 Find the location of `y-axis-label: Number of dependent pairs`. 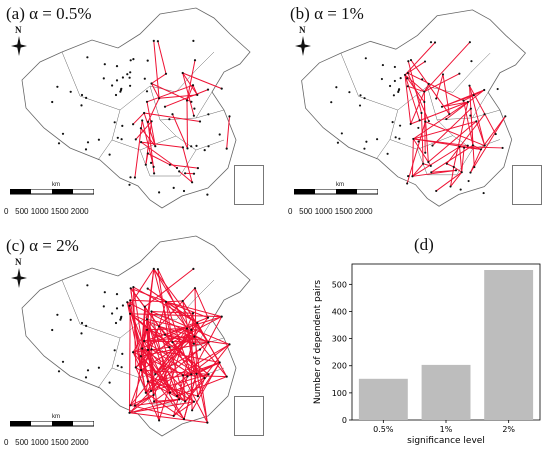

y-axis-label: Number of dependent pairs is located at coordinates (318, 342).